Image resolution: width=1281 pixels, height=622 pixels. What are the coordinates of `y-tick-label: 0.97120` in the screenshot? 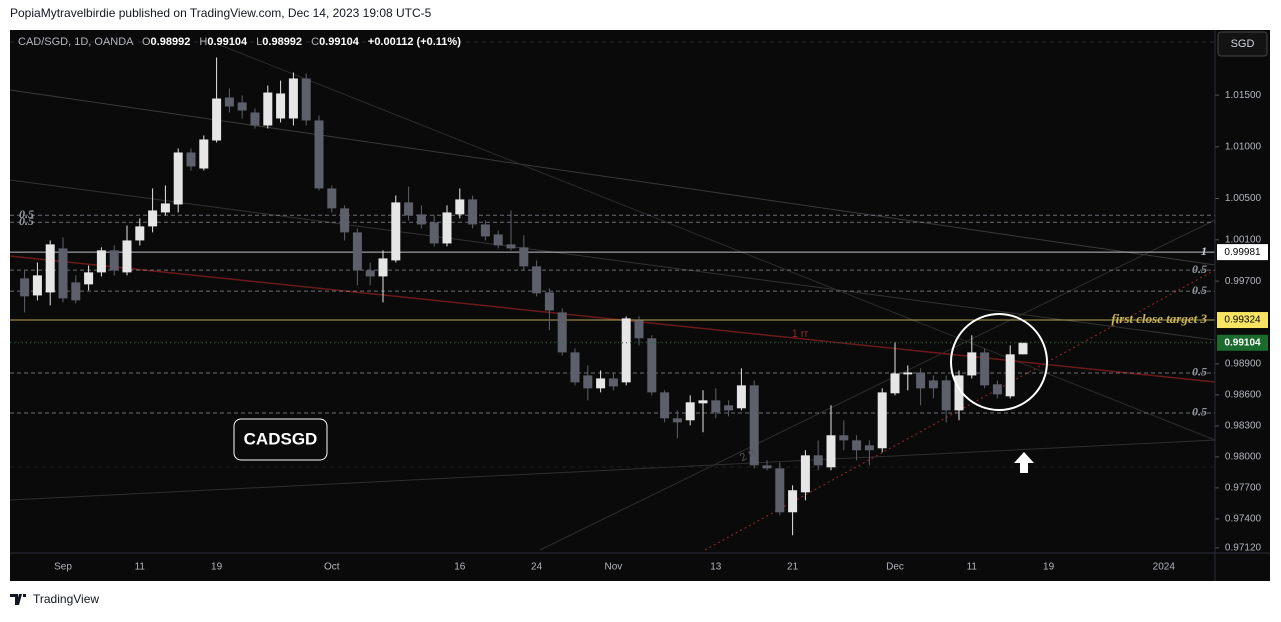 It's located at (1243, 547).